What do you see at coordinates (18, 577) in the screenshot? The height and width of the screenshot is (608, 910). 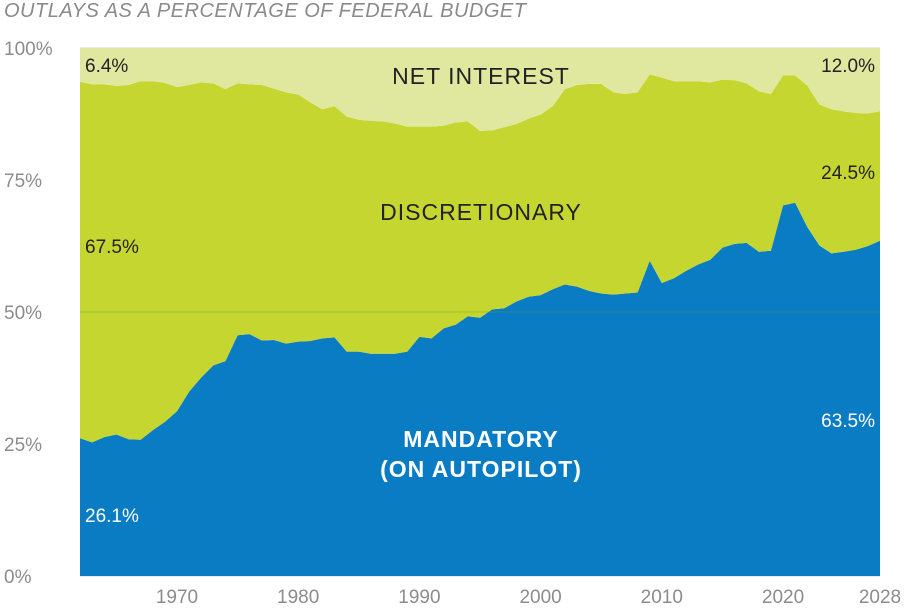 I see `y-tick-label: 0%` at bounding box center [18, 577].